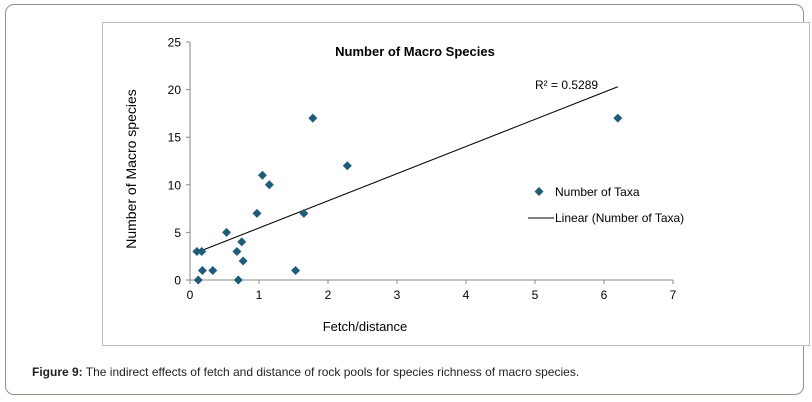  What do you see at coordinates (365, 326) in the screenshot?
I see `x-axis-label: Fetch/distance` at bounding box center [365, 326].